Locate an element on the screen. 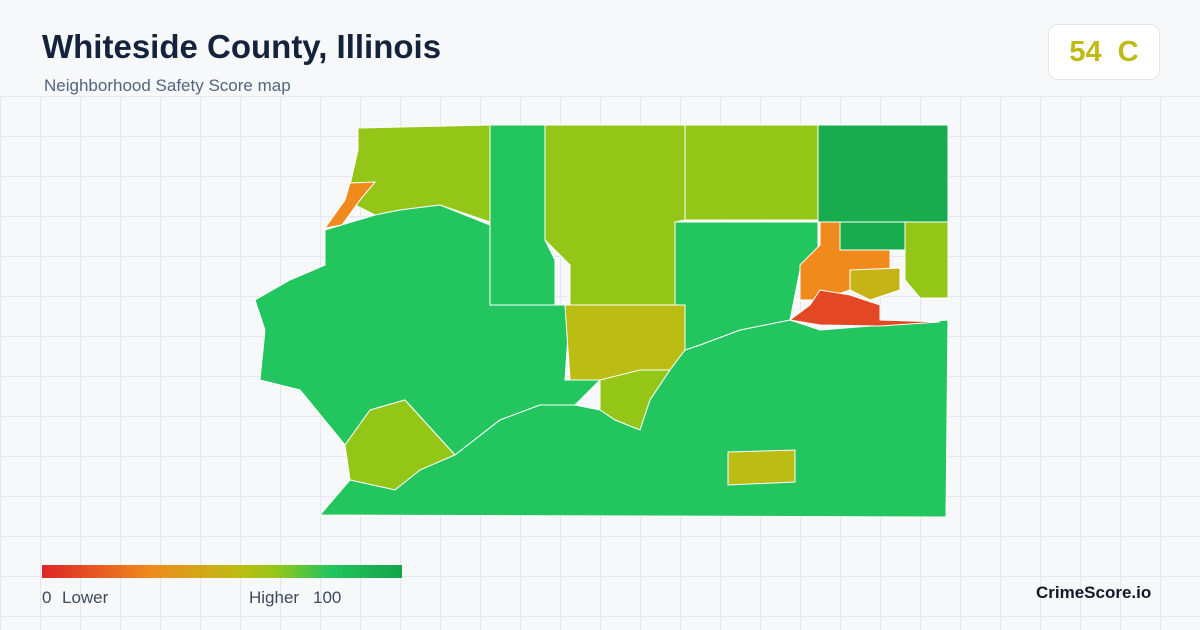 This screenshot has width=1200, height=630. legend-max-label: Higher is located at coordinates (274, 597).